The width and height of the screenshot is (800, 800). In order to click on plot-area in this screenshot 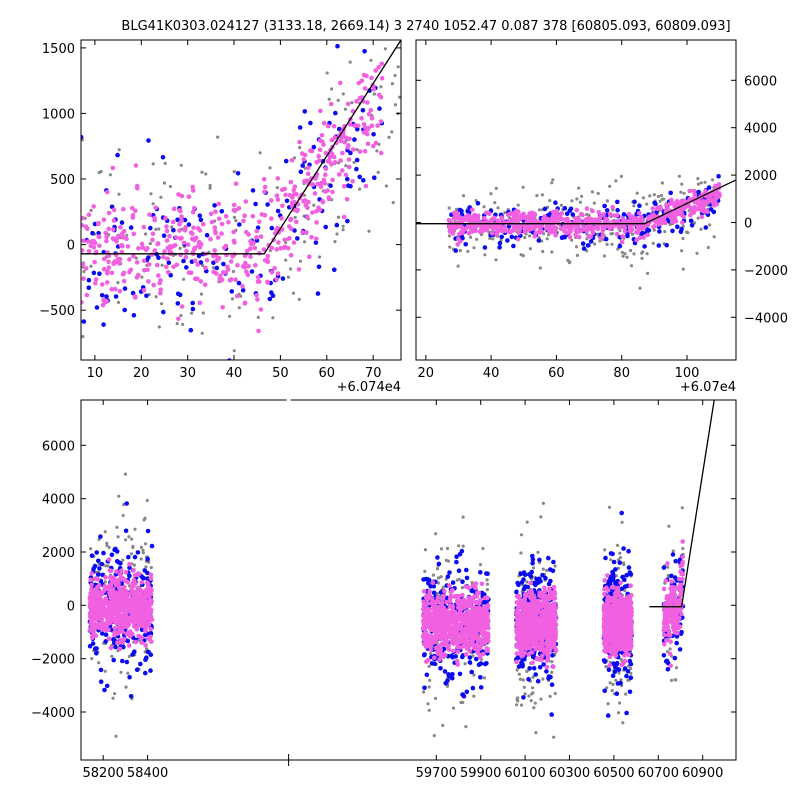, I will do `click(576, 232)`.